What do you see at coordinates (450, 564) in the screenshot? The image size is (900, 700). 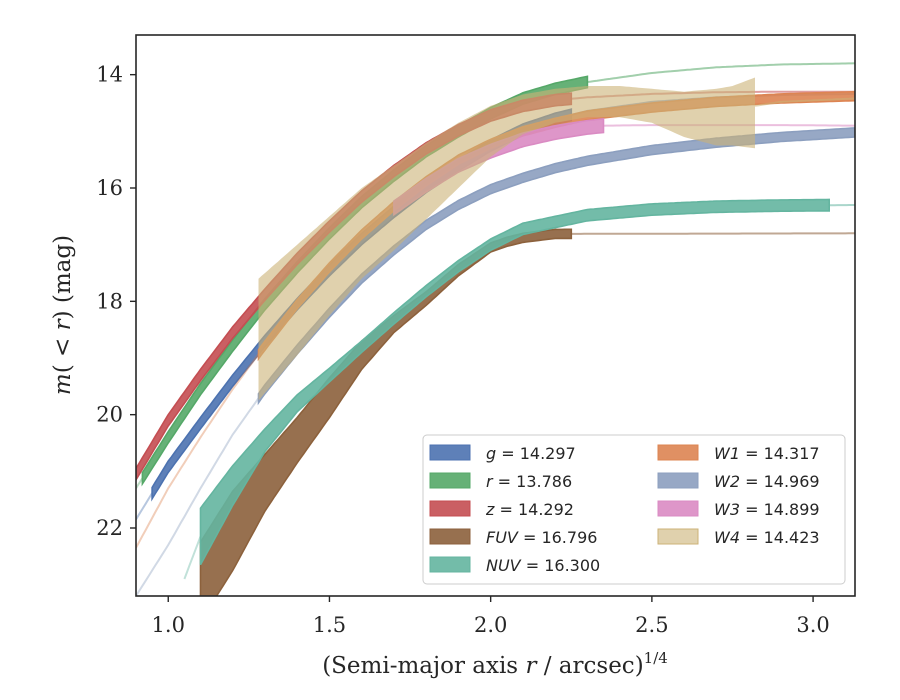 I see `legend-swatch-nuv` at bounding box center [450, 564].